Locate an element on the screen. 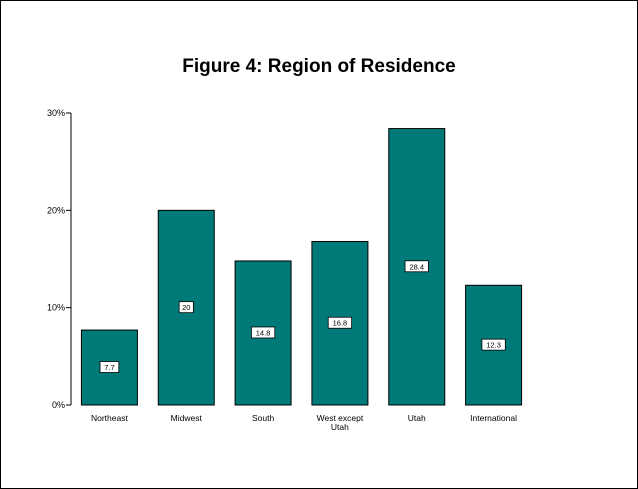  bar-international is located at coordinates (494, 345).